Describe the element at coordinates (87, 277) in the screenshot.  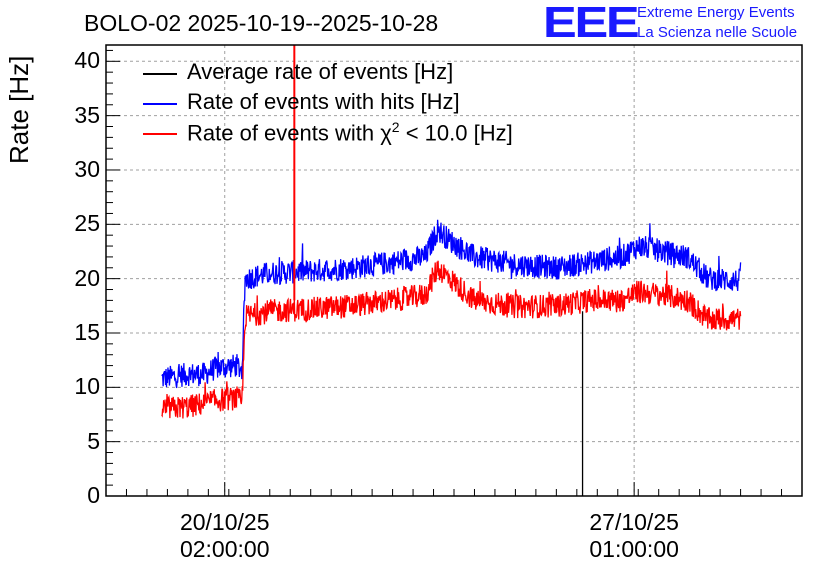
I see `y-tick-label: 20` at that location.